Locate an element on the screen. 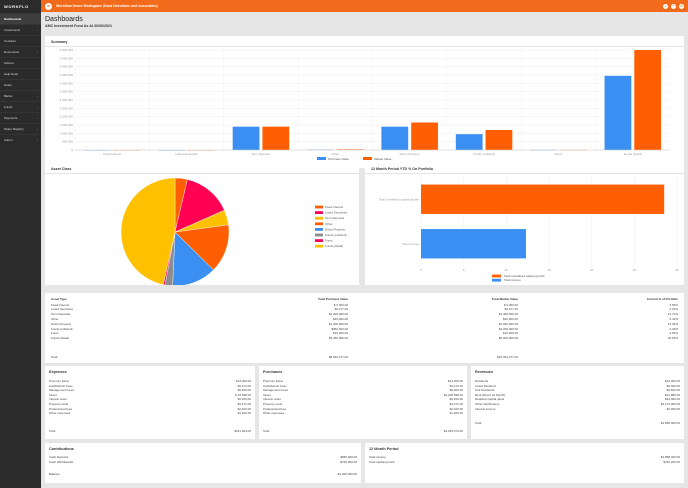 The height and width of the screenshot is (488, 688). sidebar-item: Payments › is located at coordinates (20, 117).